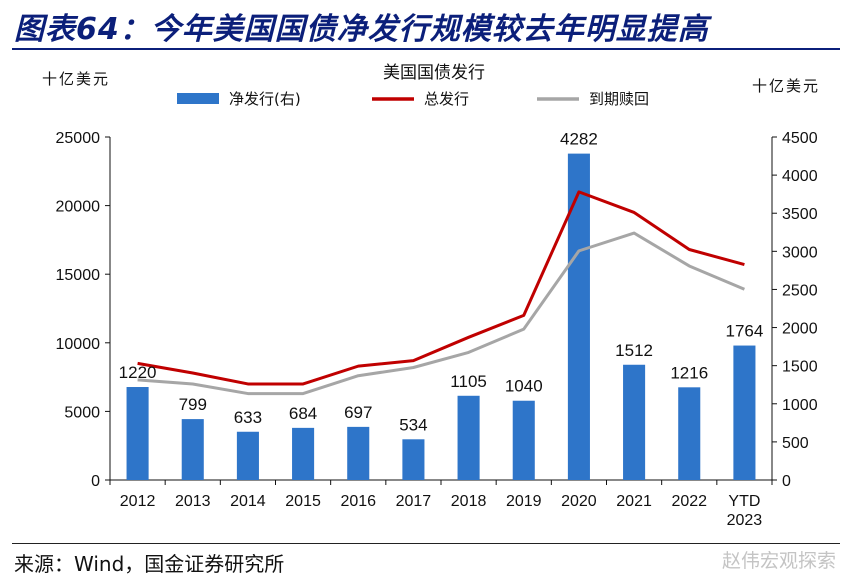  Describe the element at coordinates (95, 481) in the screenshot. I see `left-axis-tick-label: 0` at that location.